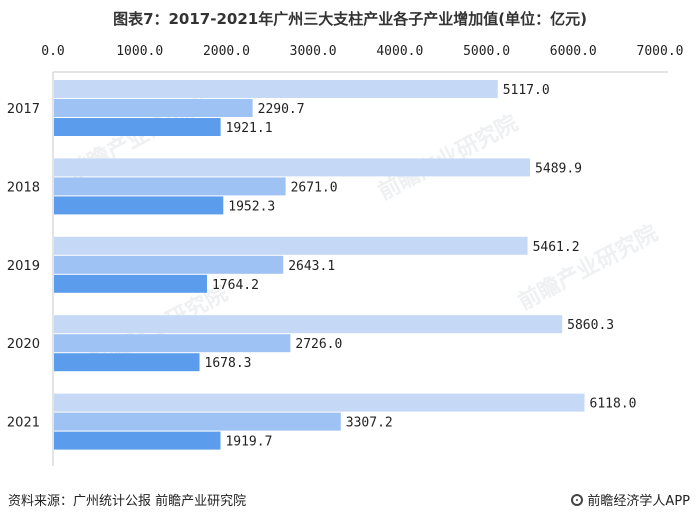 This screenshot has width=700, height=518. What do you see at coordinates (590, 325) in the screenshot?
I see `data-label: 5860.3` at bounding box center [590, 325].